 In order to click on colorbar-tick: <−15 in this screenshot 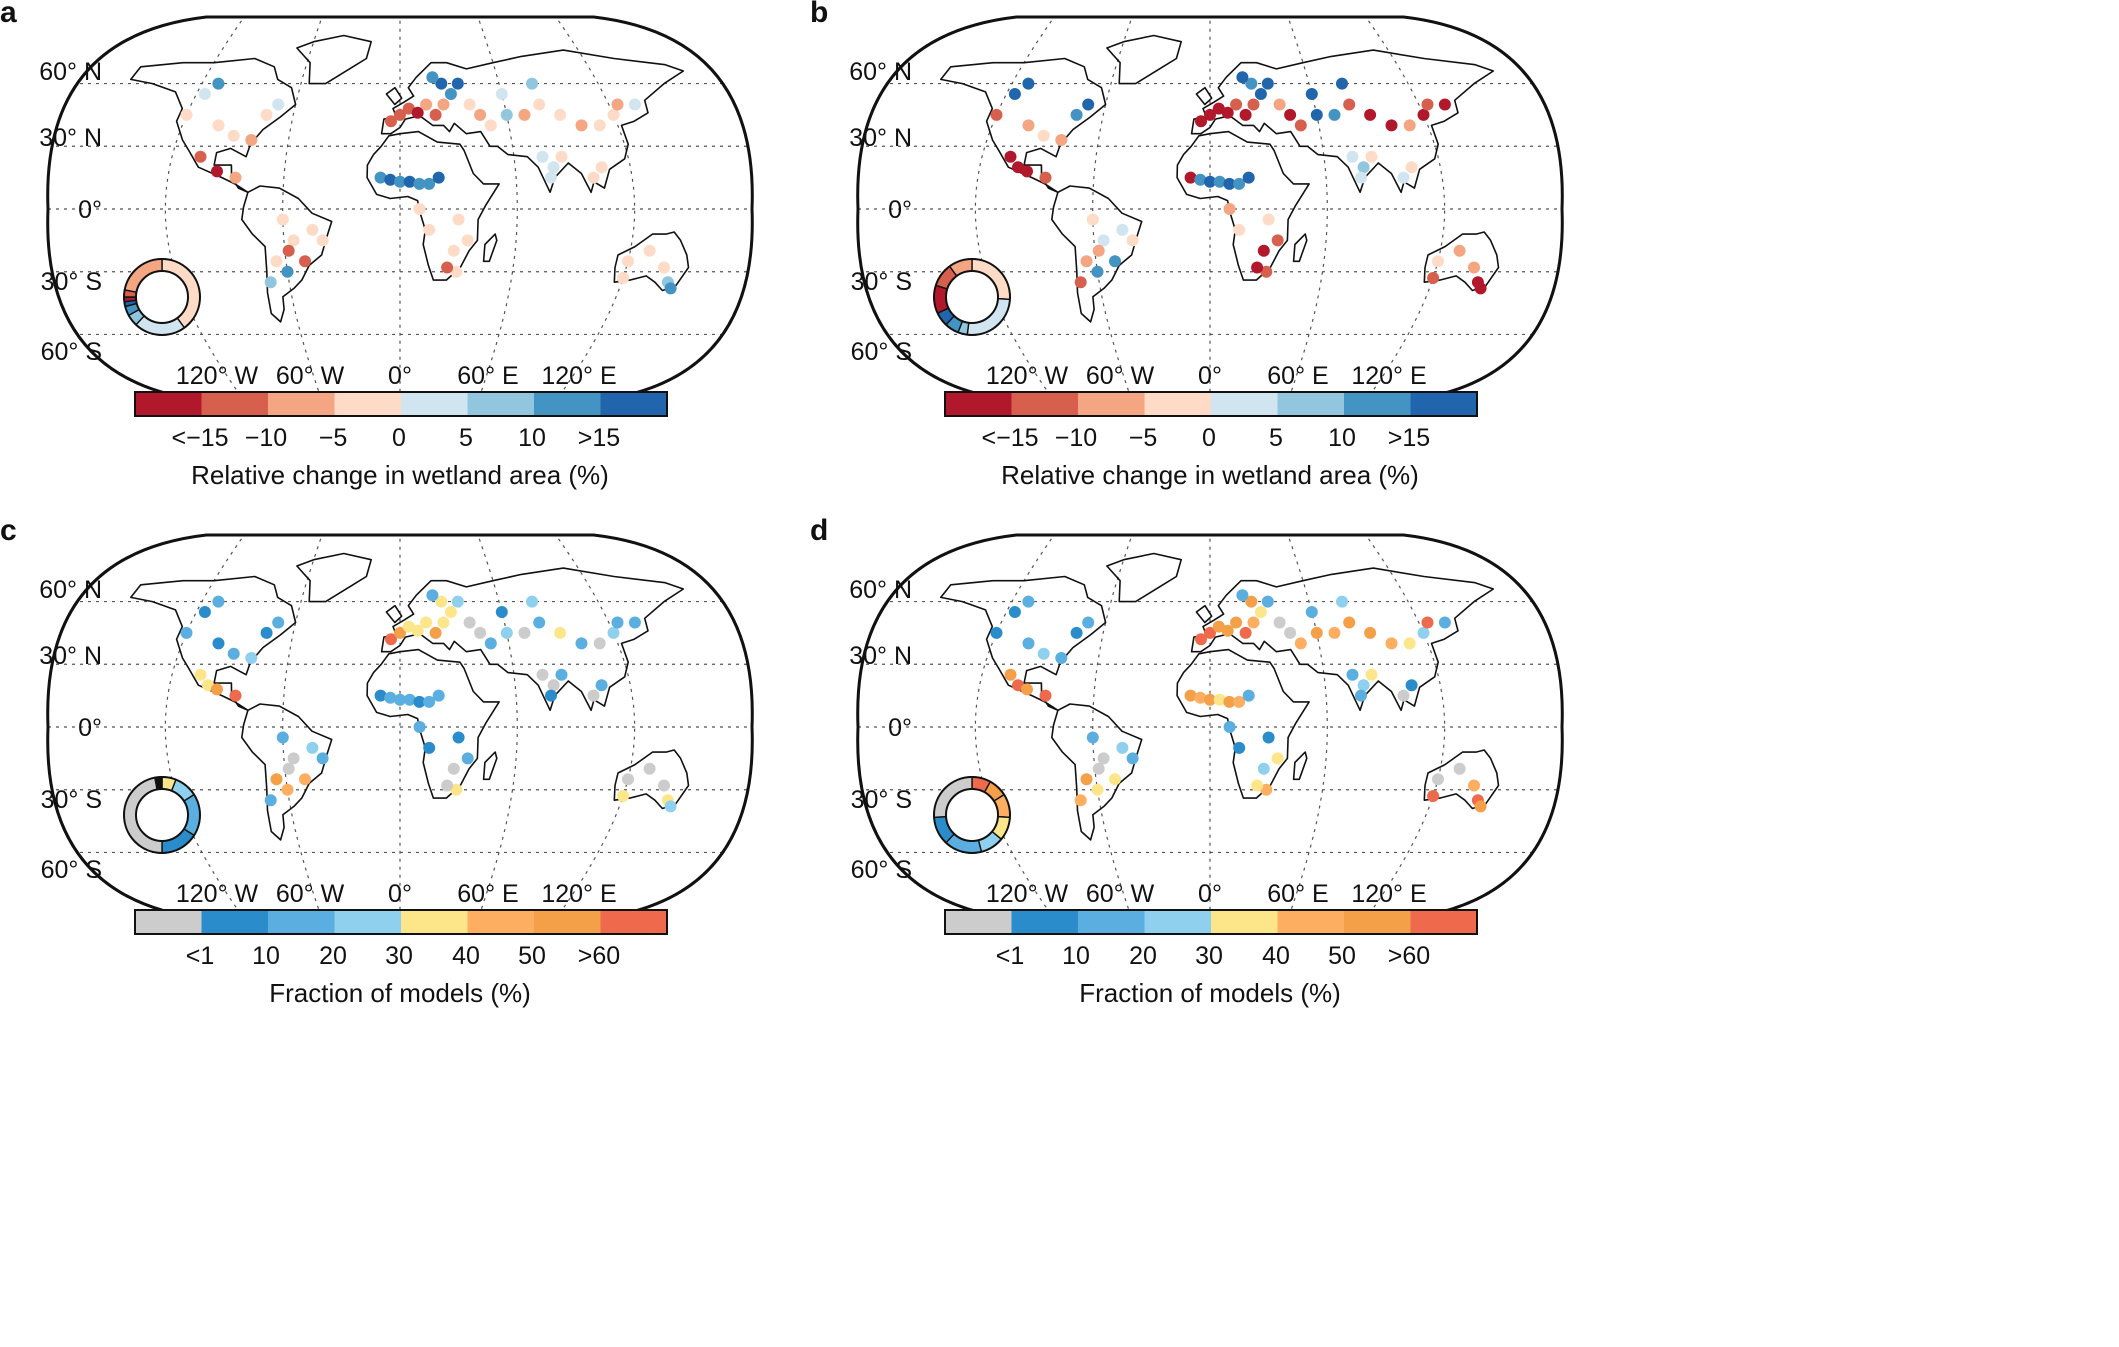, I will do `click(200, 438)`.